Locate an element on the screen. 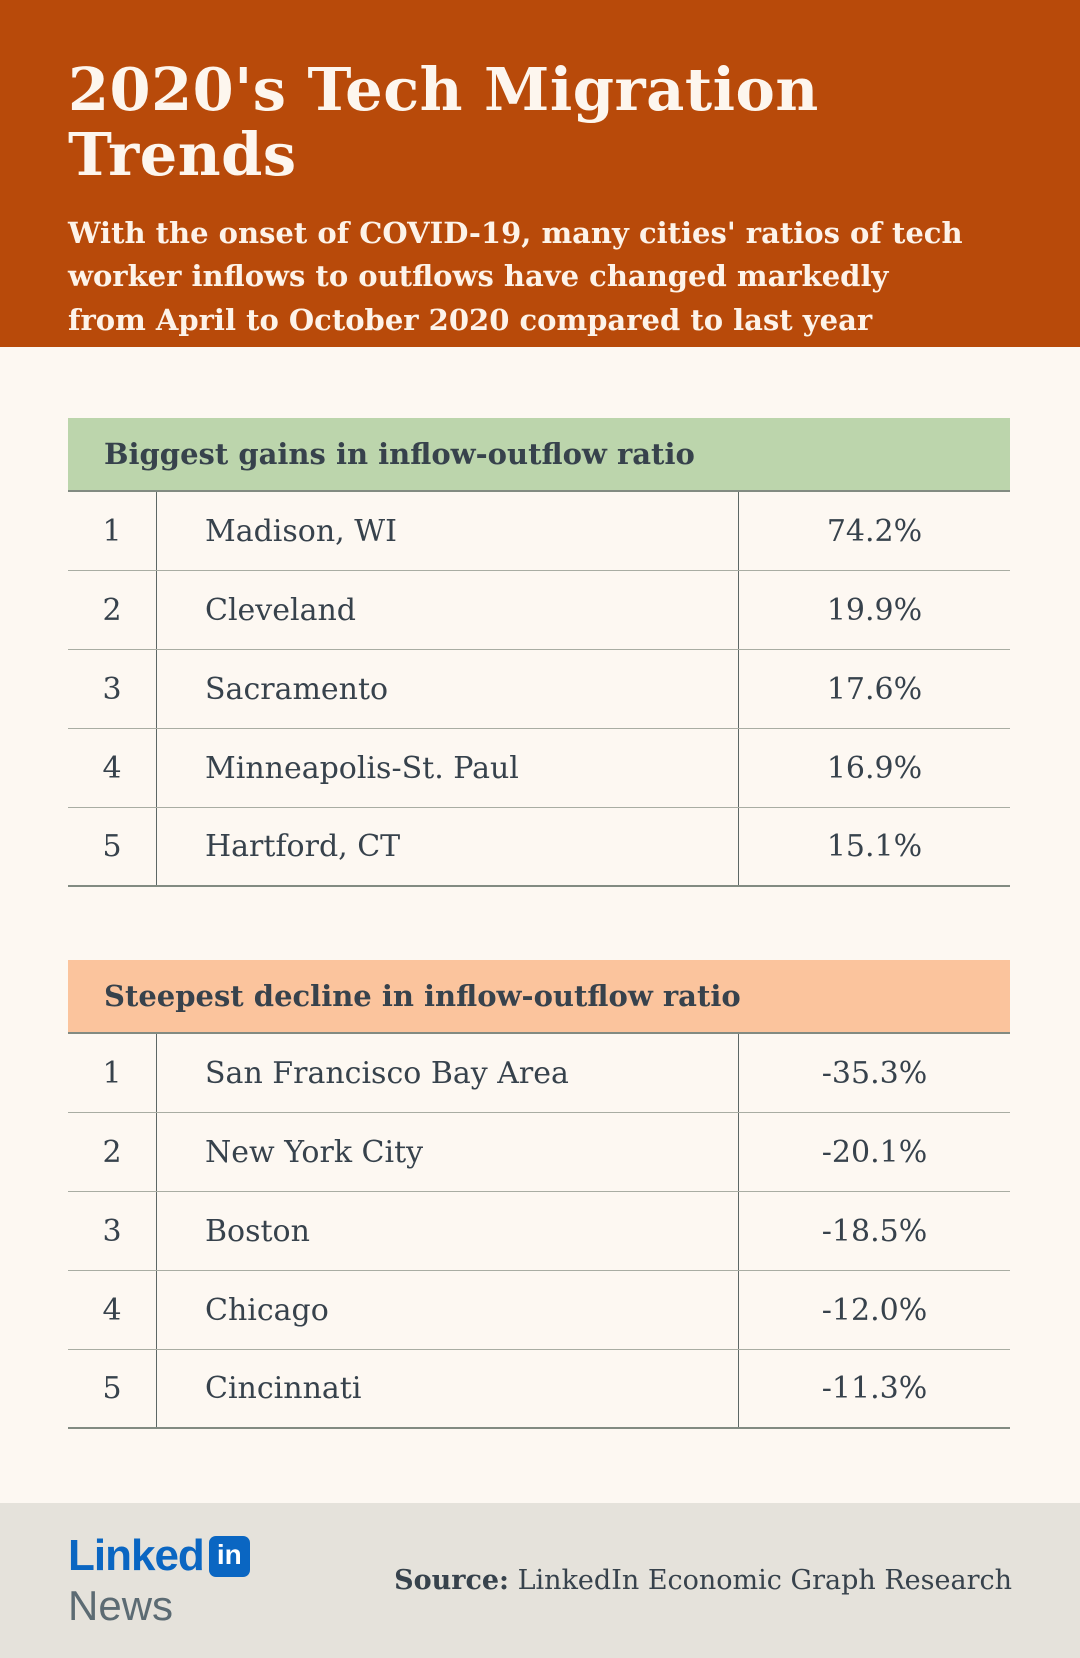 This screenshot has height=1658, width=1080. city-cell: Cincinnati is located at coordinates (448, 1388).